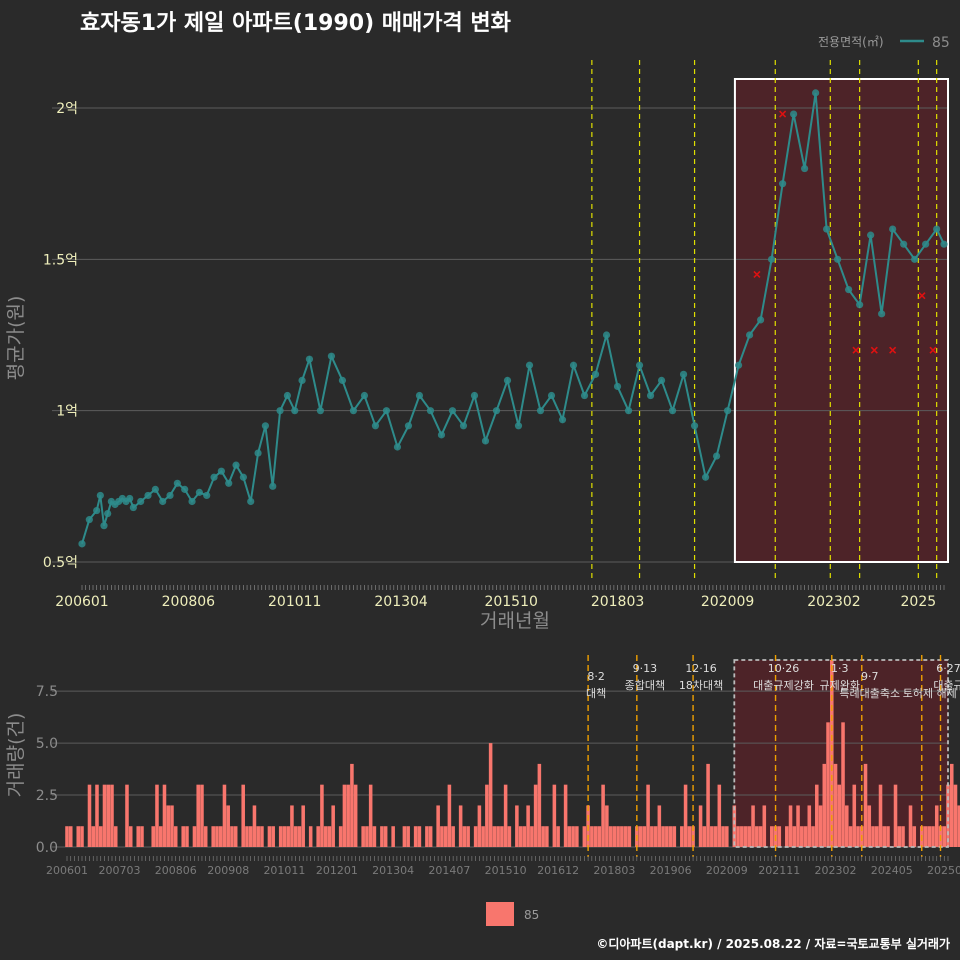 This screenshot has width=960, height=960. I want to click on volume-x-tick-label: 200908, so click(228, 870).